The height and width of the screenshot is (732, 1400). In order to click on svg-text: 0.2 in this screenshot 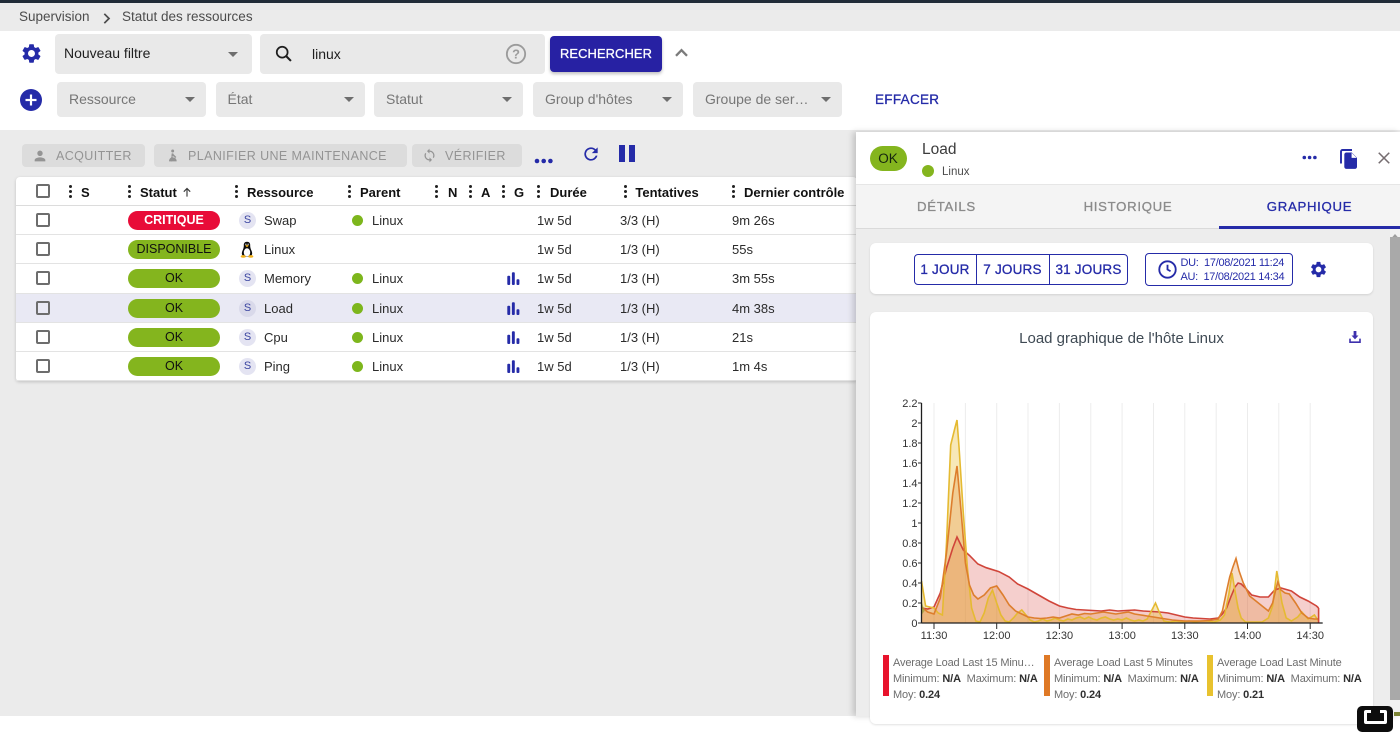, I will do `click(909, 604)`.